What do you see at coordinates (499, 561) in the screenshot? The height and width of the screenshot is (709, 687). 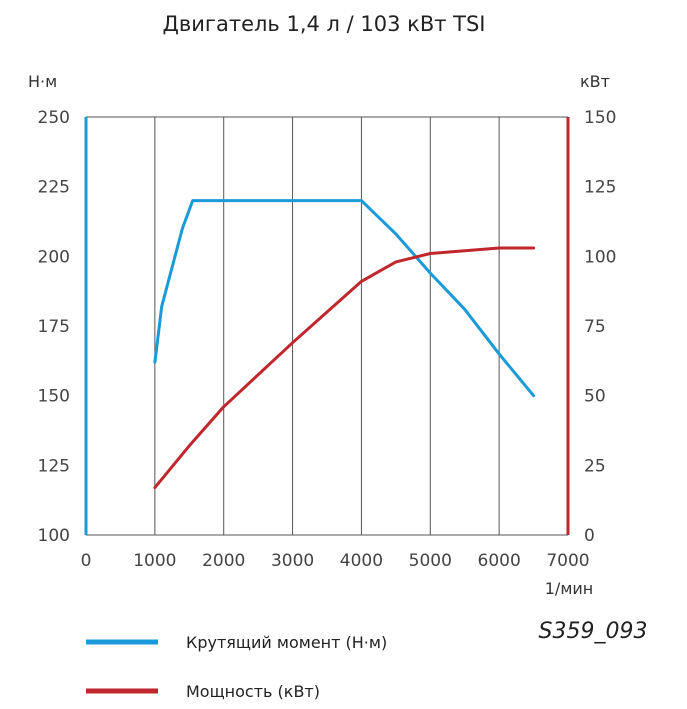 I see `x-tick-label: 6000` at bounding box center [499, 561].